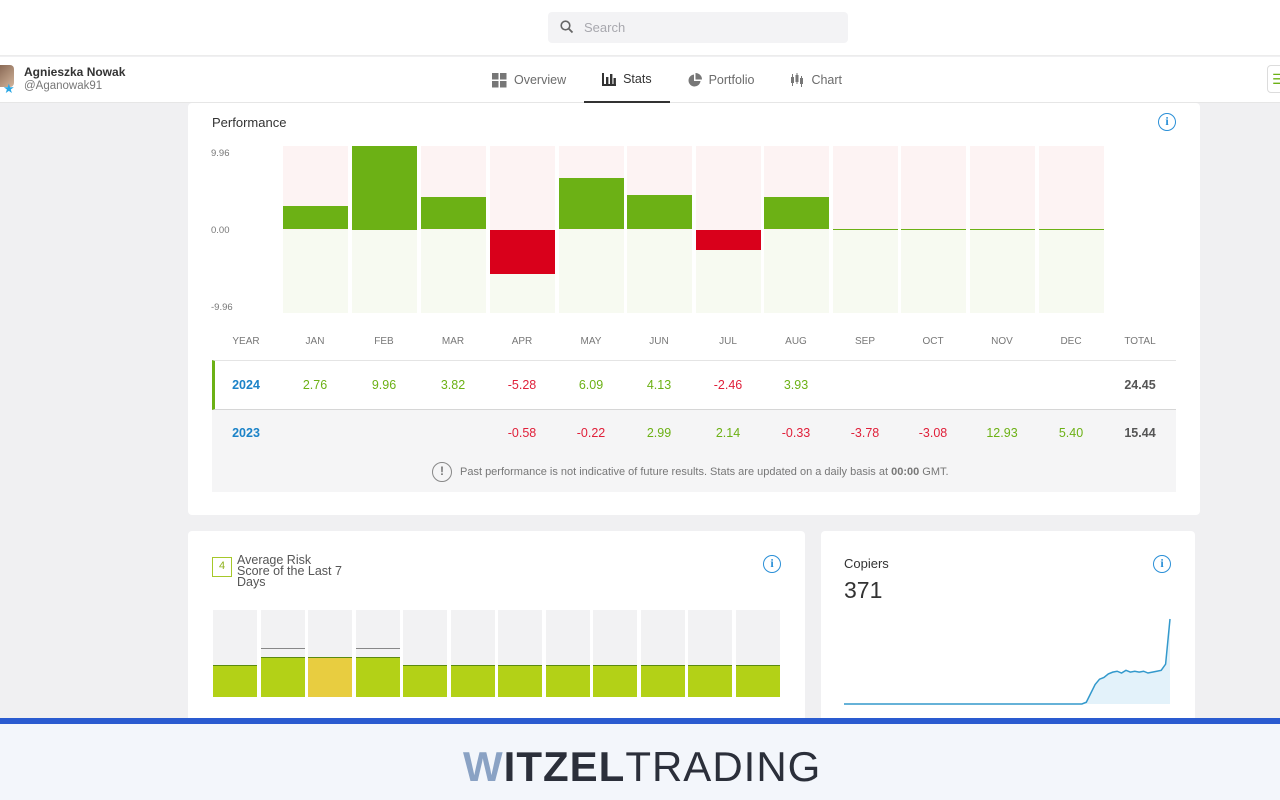 Image resolution: width=1280 pixels, height=800 pixels. I want to click on copiers-title: Copiers, so click(866, 563).